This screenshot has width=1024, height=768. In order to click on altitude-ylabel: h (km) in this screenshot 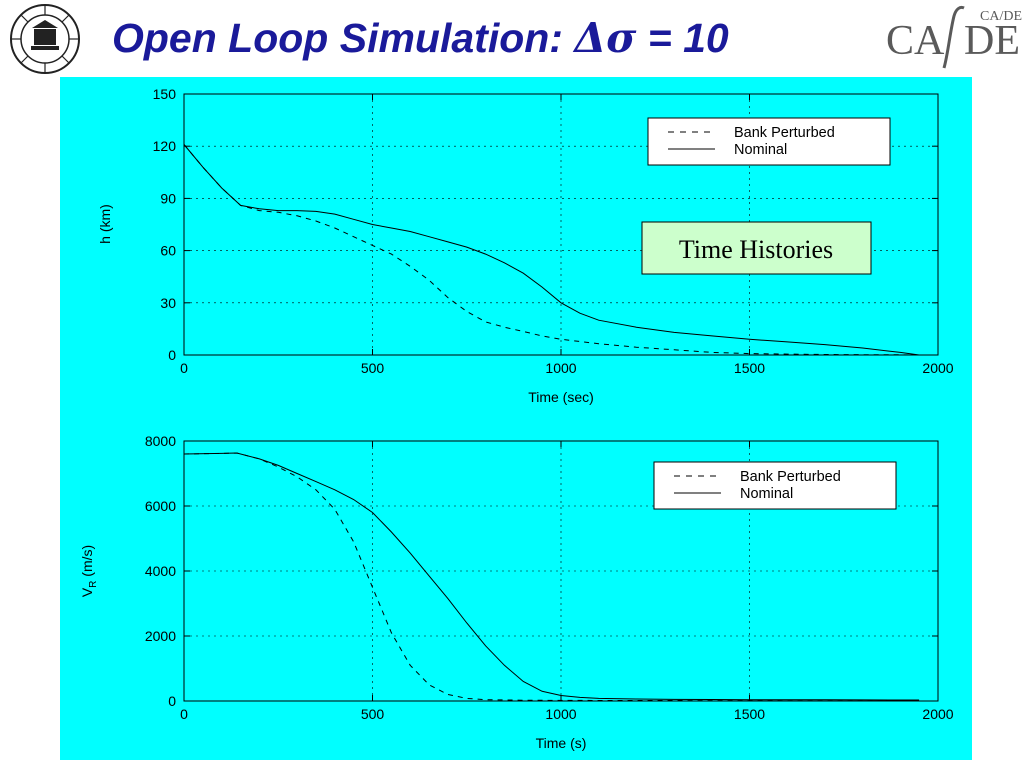, I will do `click(105, 224)`.